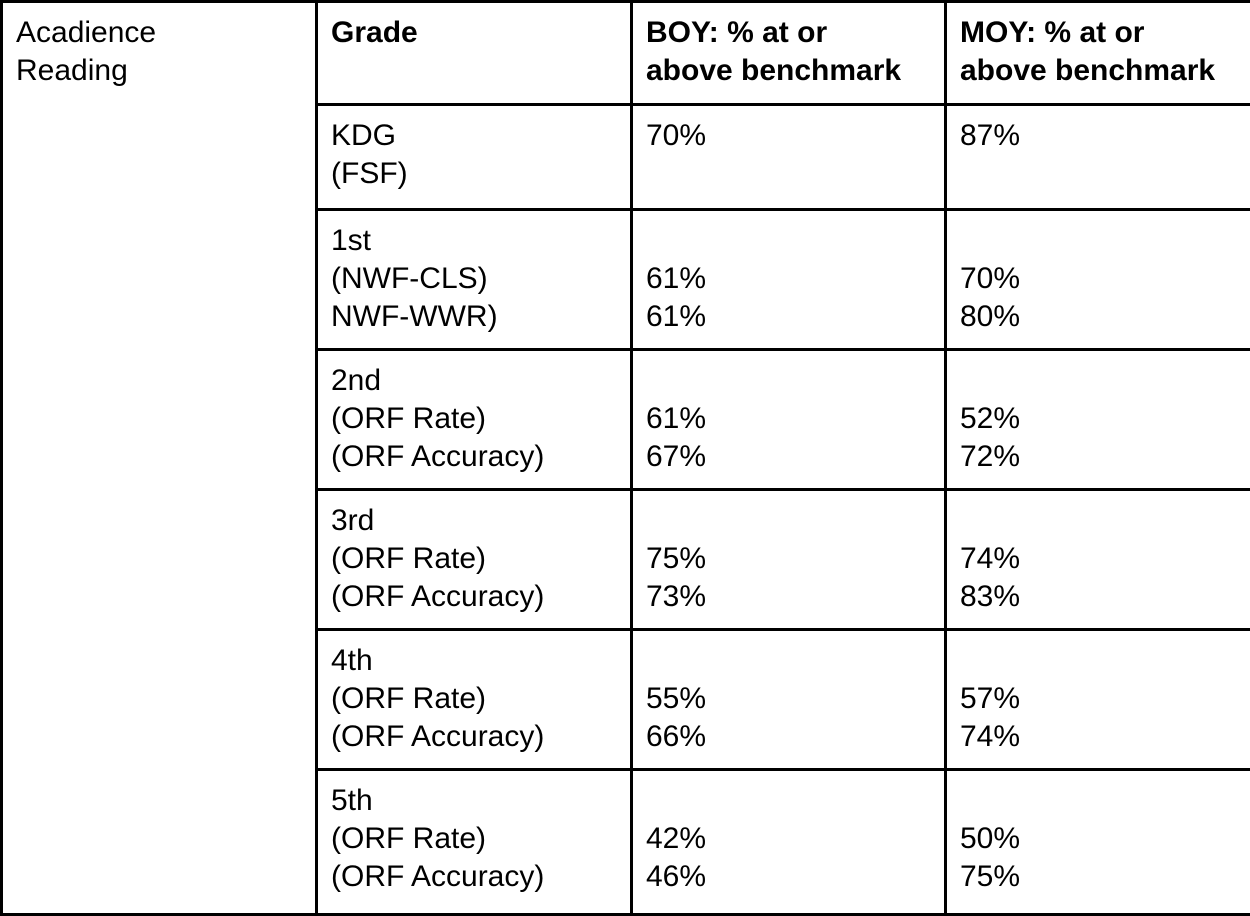  What do you see at coordinates (1098, 157) in the screenshot?
I see `moy-value-cell: 87%` at bounding box center [1098, 157].